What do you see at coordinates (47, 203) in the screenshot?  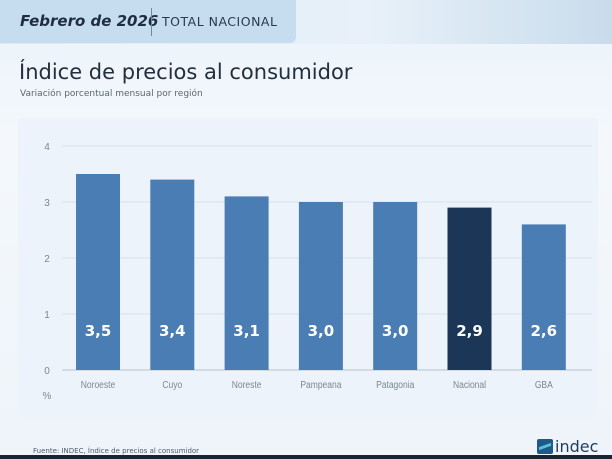 I see `y-tick-label: 3` at bounding box center [47, 203].